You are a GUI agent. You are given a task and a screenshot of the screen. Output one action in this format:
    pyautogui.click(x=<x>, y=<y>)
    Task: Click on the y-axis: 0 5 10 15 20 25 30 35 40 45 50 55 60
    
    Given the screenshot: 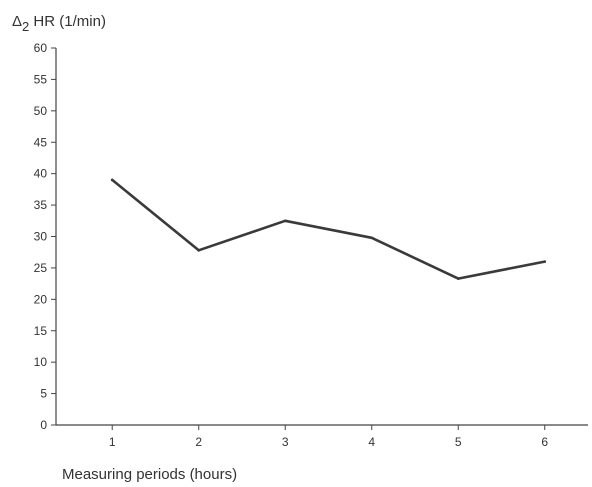 What is the action you would take?
    pyautogui.click(x=45, y=236)
    